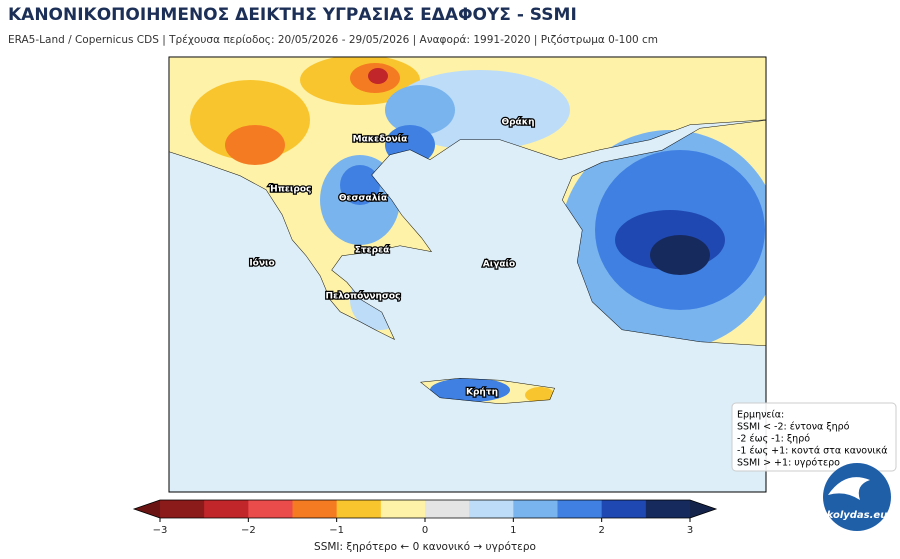 The width and height of the screenshot is (900, 559). What do you see at coordinates (372, 251) in the screenshot?
I see `region-label: Στερεά` at bounding box center [372, 251].